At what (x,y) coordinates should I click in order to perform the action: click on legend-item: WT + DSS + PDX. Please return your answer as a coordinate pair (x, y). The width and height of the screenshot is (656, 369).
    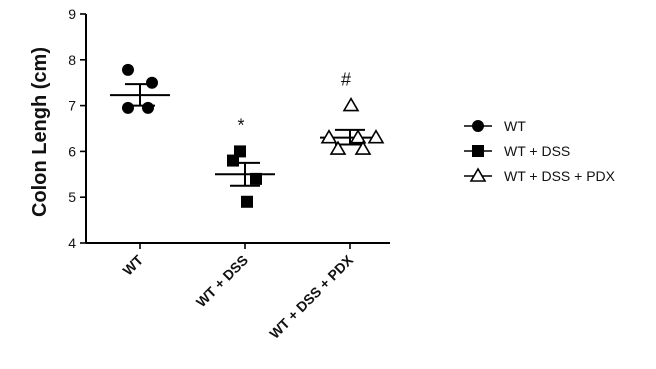
    Looking at the image, I should click on (540, 175).